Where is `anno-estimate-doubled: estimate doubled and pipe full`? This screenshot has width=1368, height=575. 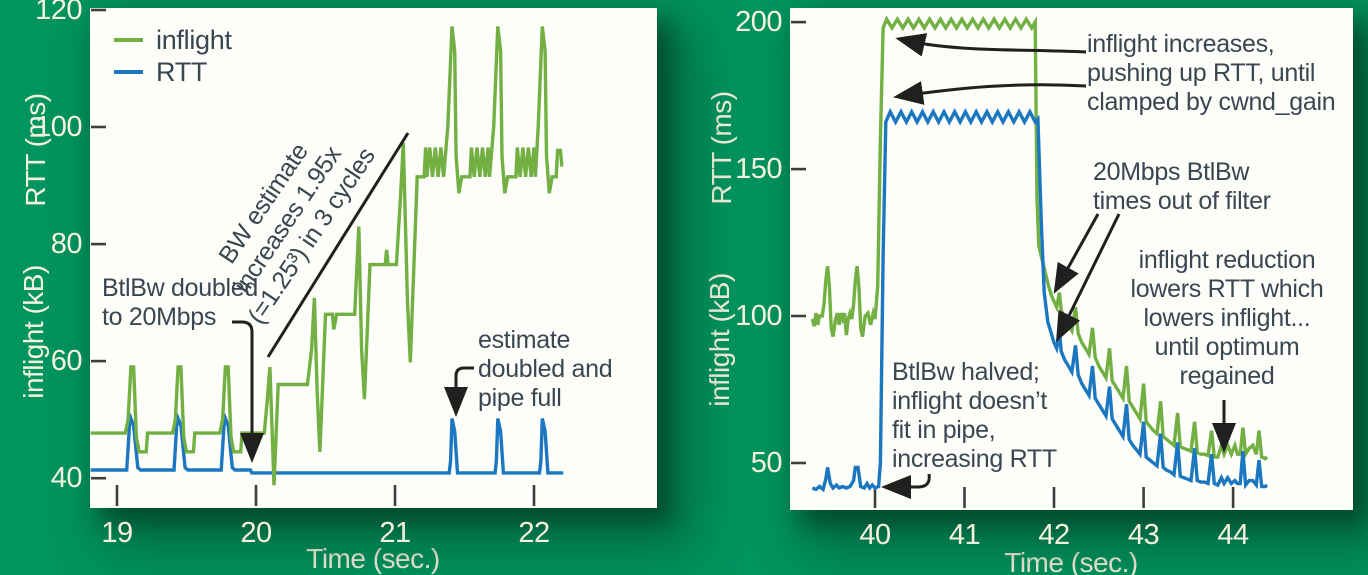
anno-estimate-doubled: estimate doubled and pipe full is located at coordinates (545, 369).